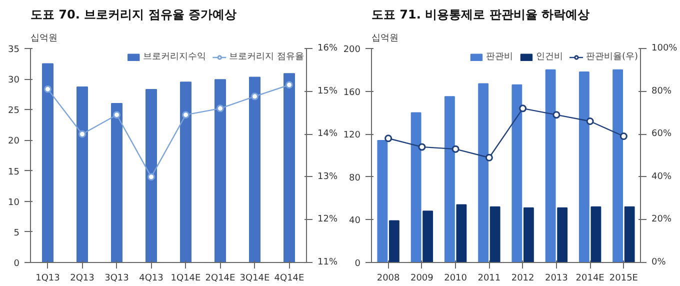 The image size is (680, 286). I want to click on legend-label: 판관비, so click(499, 57).